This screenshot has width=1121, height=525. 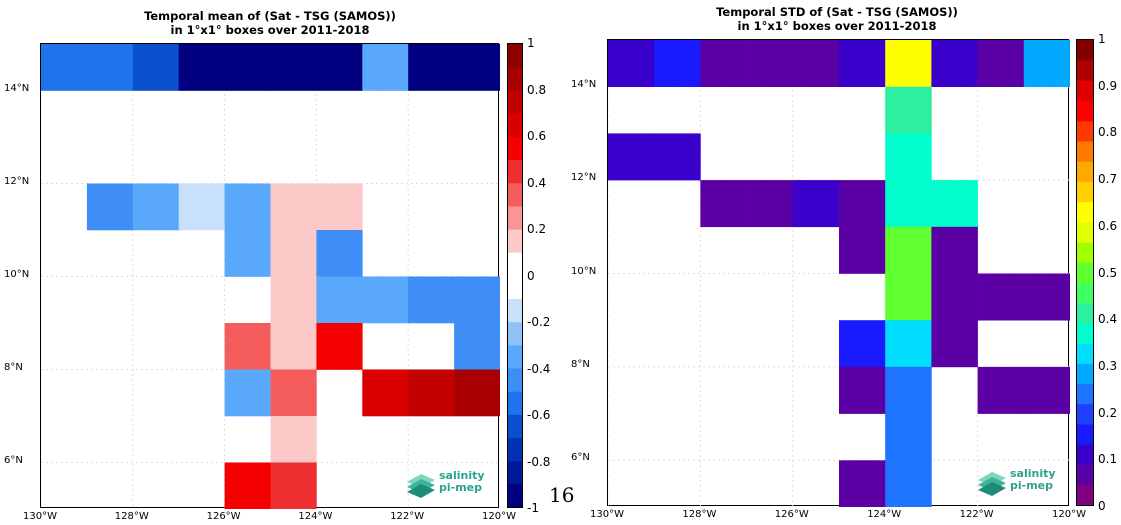 I want to click on colorbar-tick-label: -0.4, so click(x=539, y=368).